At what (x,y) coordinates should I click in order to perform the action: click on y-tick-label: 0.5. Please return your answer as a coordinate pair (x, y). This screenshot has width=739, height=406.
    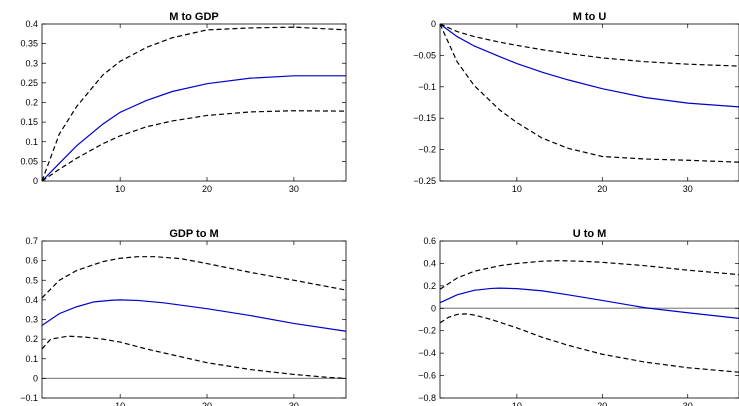
    Looking at the image, I should click on (31, 280).